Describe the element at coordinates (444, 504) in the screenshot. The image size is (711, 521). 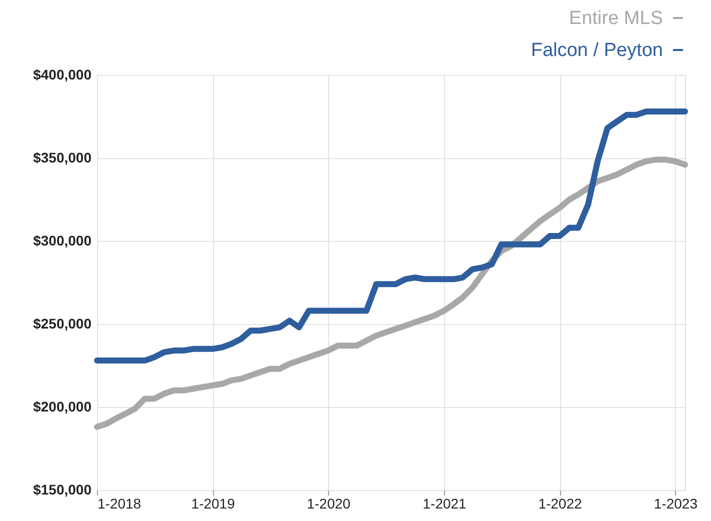
I see `x-tick-label: 1-2021` at that location.